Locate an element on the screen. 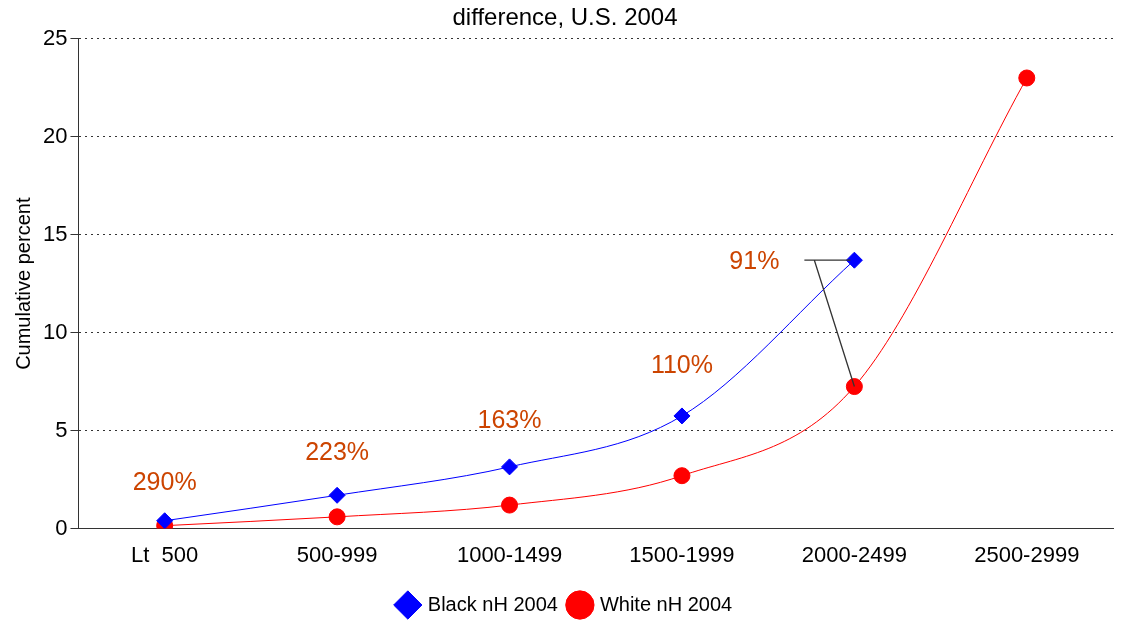 This screenshot has height=629, width=1122. legend-label: White nH 2004 is located at coordinates (666, 603).